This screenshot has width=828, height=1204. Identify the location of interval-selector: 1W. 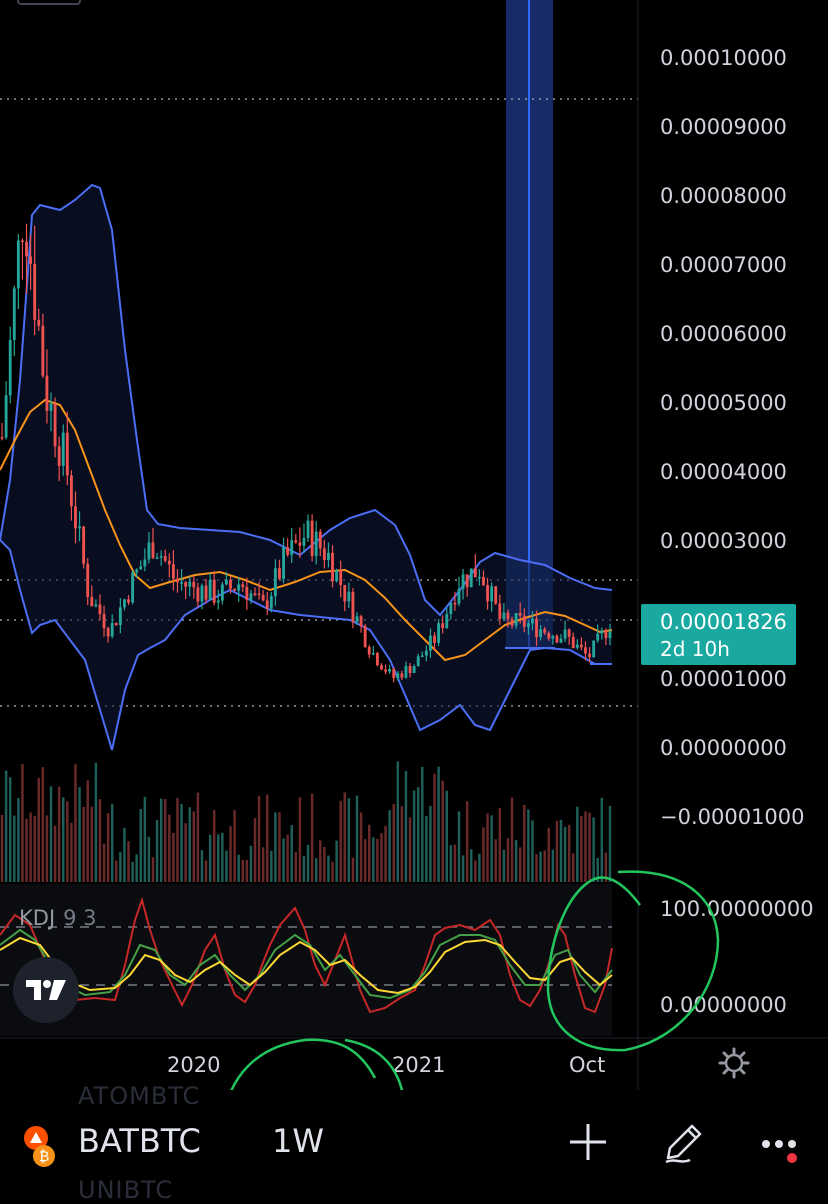
(298, 1141).